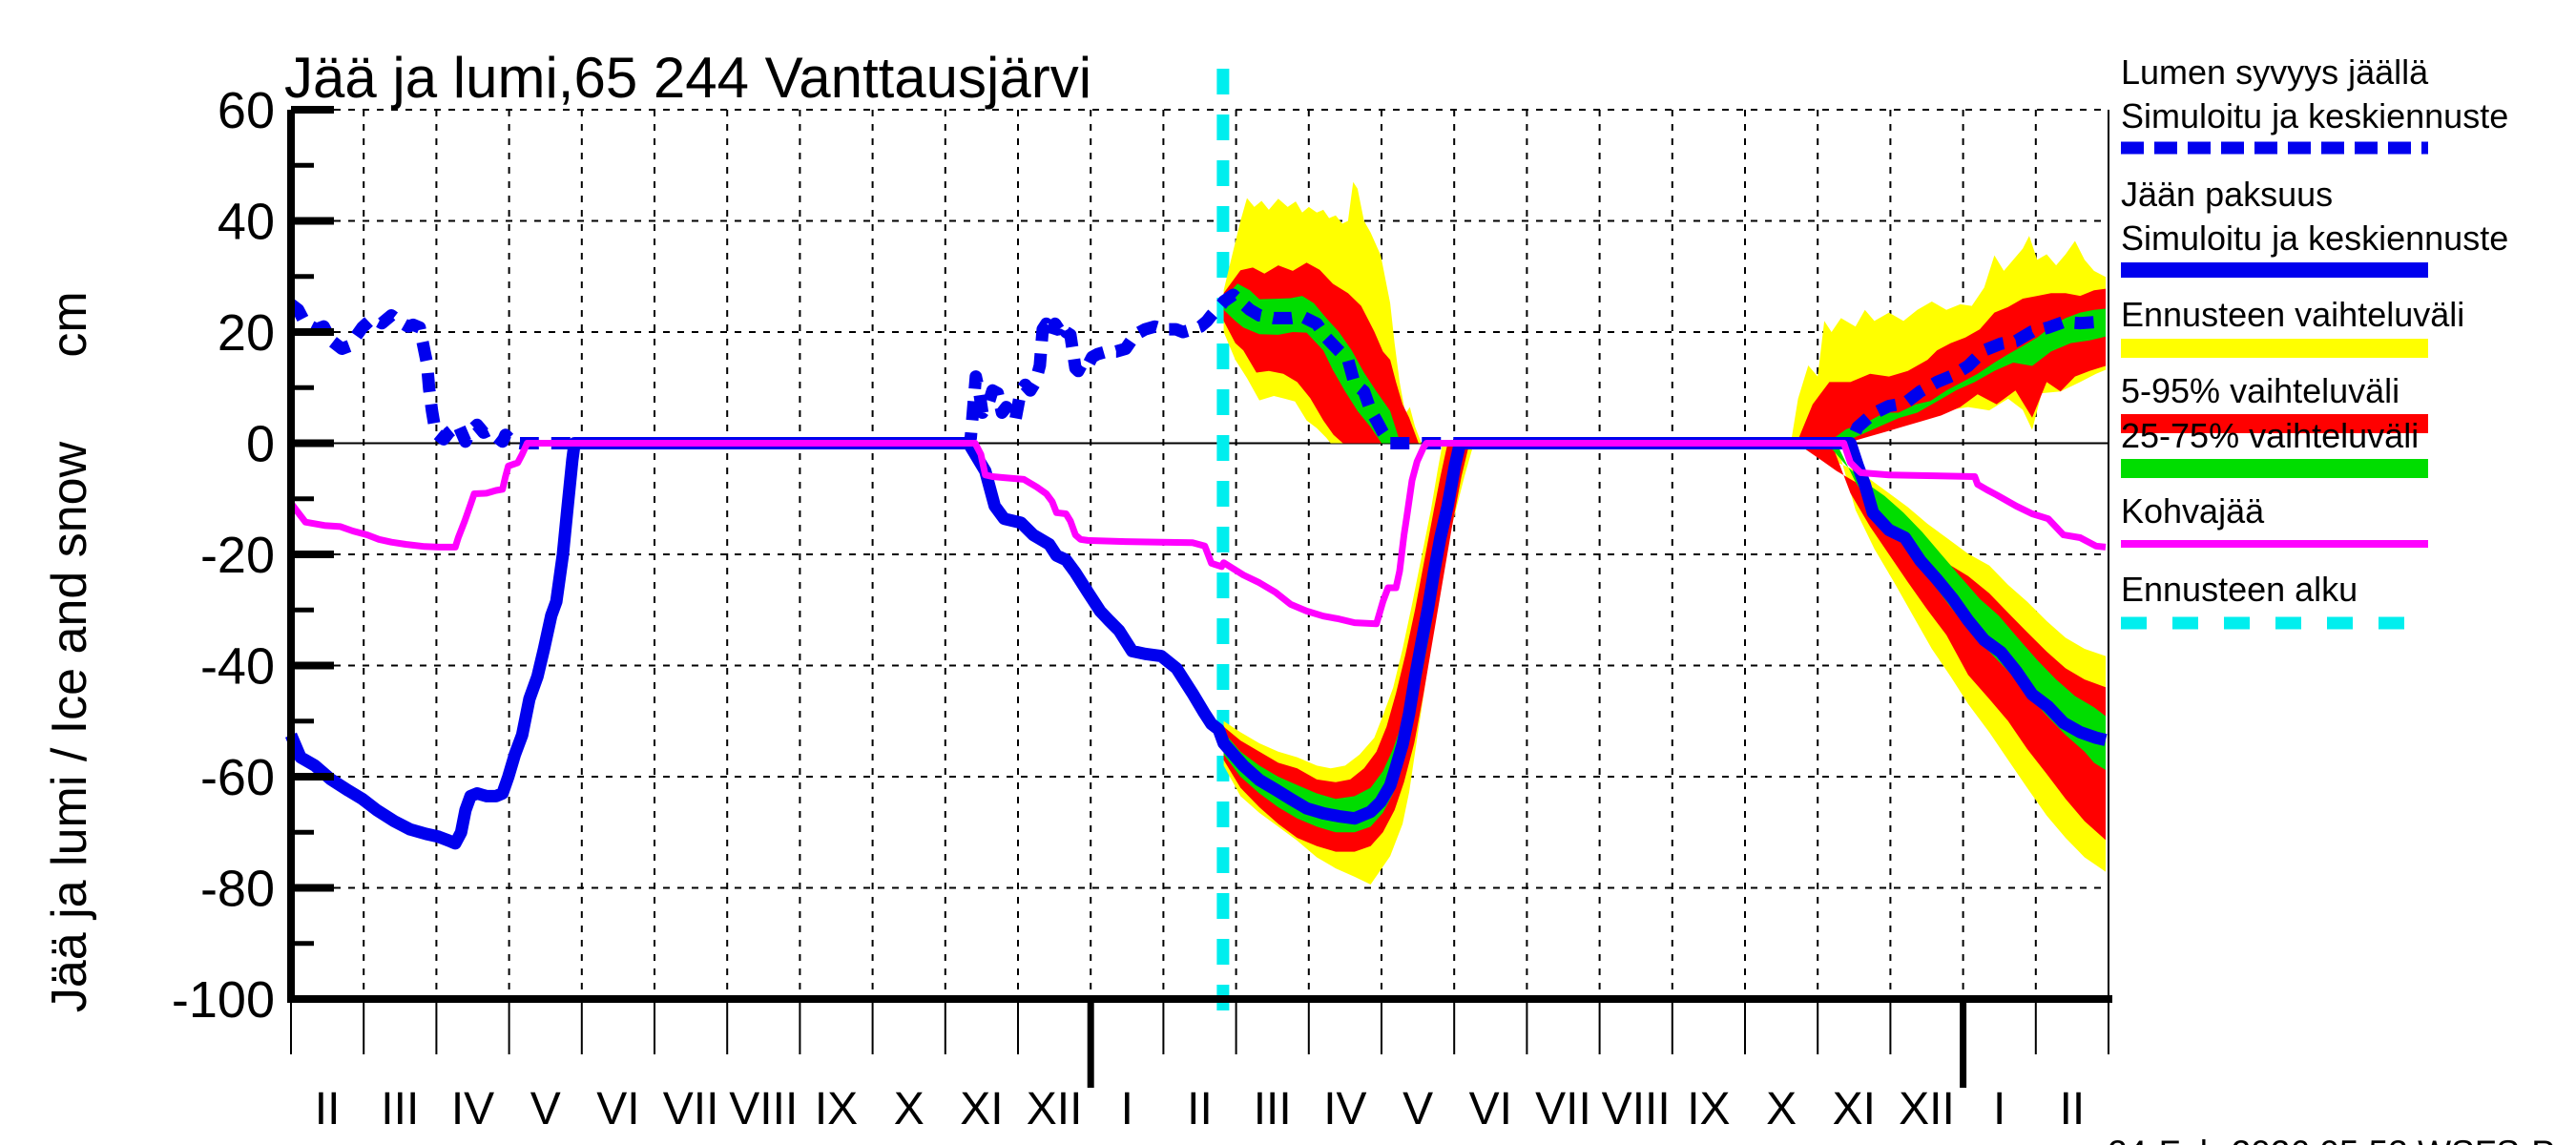  I want to click on legend-label: 25-75% vaihteluväli, so click(2270, 435).